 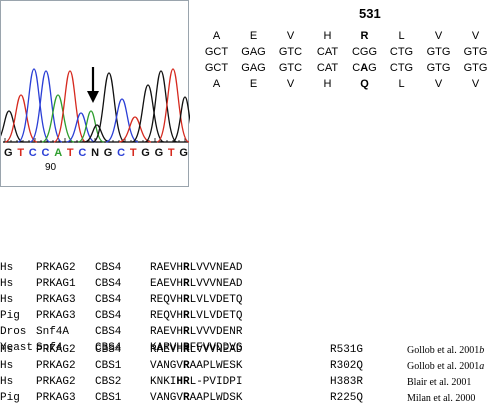 What do you see at coordinates (347, 350) in the screenshot?
I see `alignment-mutation: R531G` at bounding box center [347, 350].